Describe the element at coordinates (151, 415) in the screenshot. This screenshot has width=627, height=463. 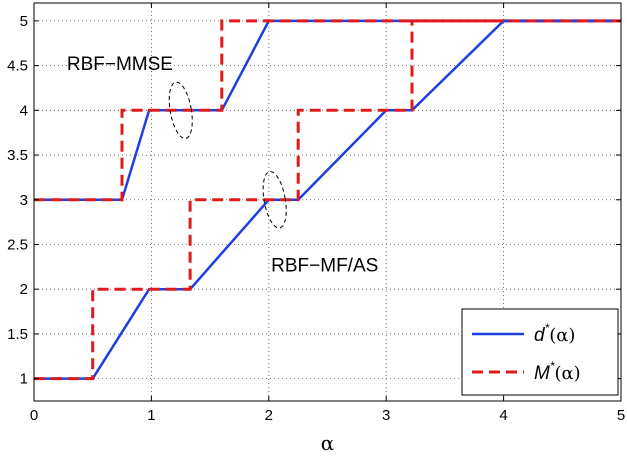
I see `x-tick-label: 1` at that location.